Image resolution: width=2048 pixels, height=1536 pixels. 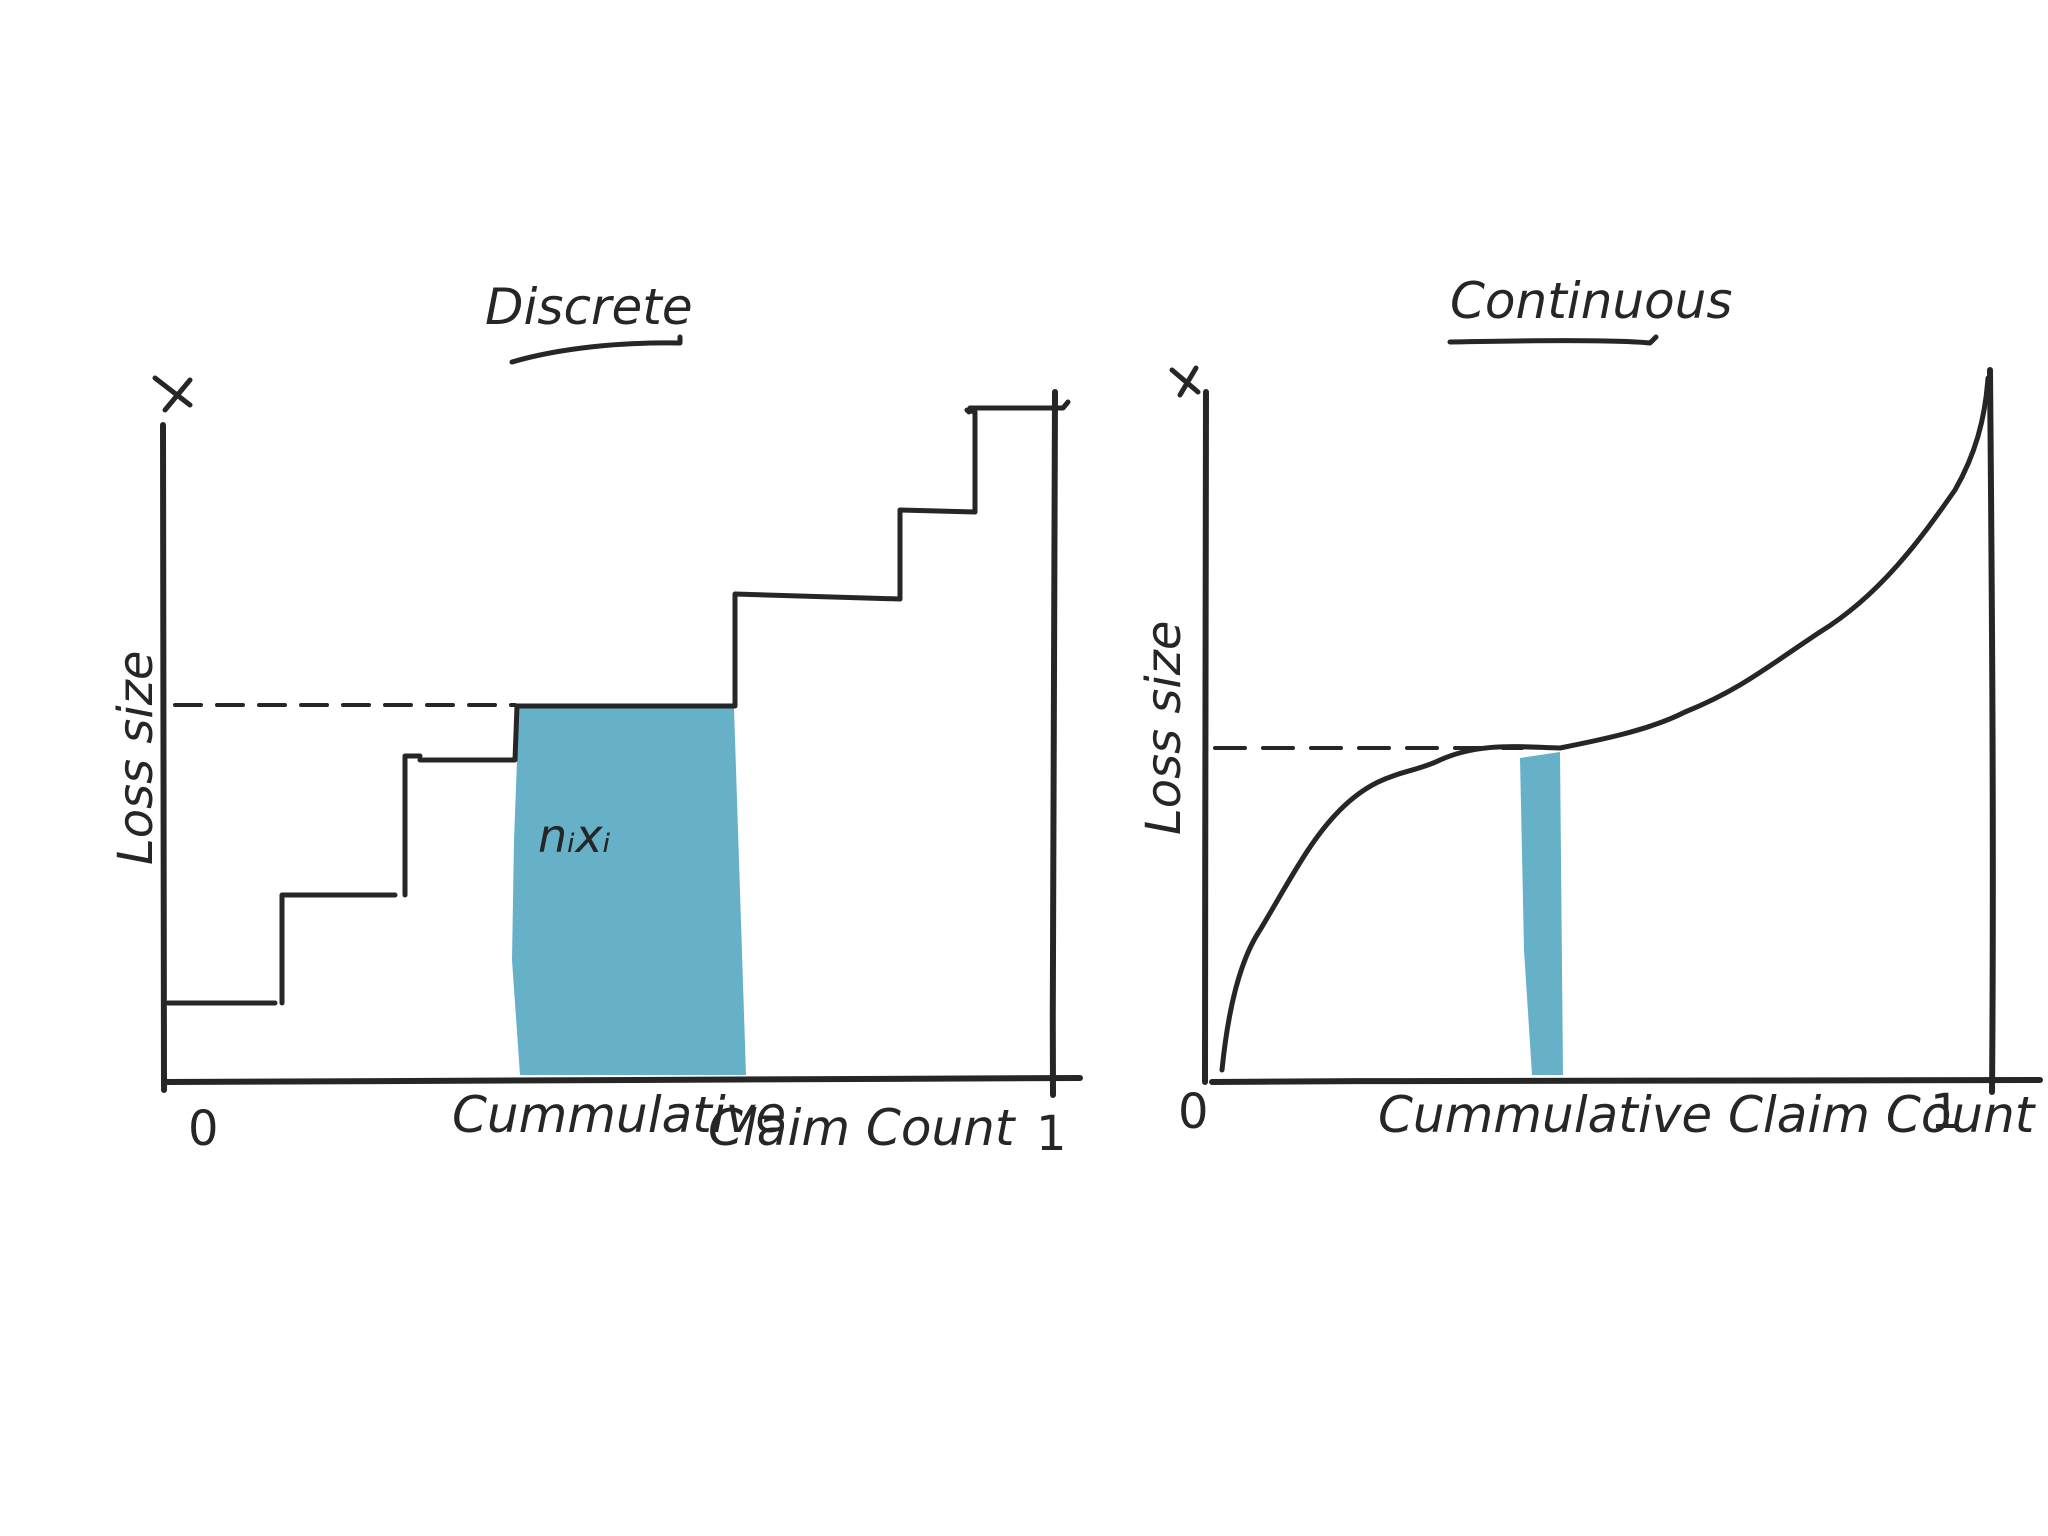 I want to click on discrete-y-label: Loss size, so click(x=136, y=758).